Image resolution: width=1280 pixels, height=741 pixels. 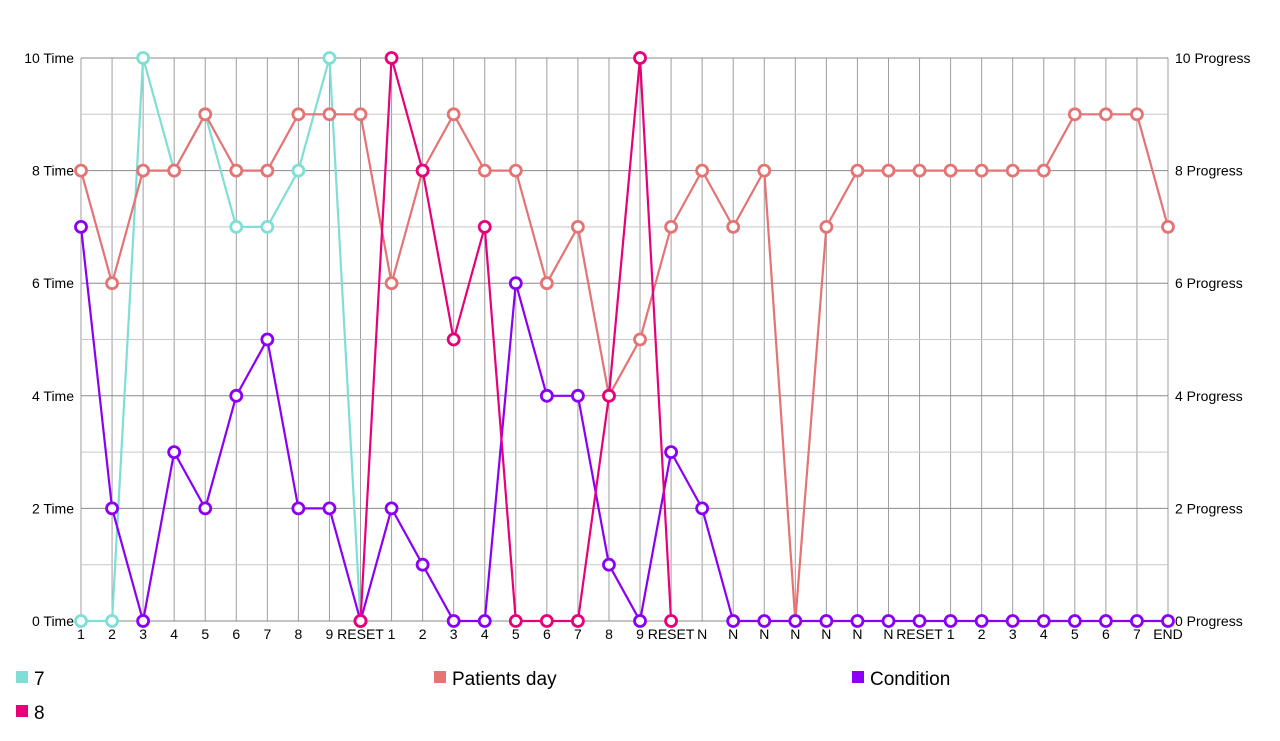 I want to click on x-tick-label: 8, so click(x=299, y=634).